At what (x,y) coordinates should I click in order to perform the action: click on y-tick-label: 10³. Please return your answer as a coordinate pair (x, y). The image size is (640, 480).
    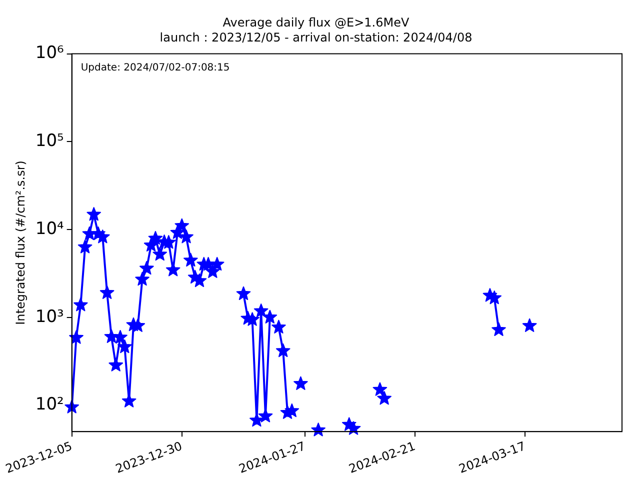
    Looking at the image, I should click on (49, 316).